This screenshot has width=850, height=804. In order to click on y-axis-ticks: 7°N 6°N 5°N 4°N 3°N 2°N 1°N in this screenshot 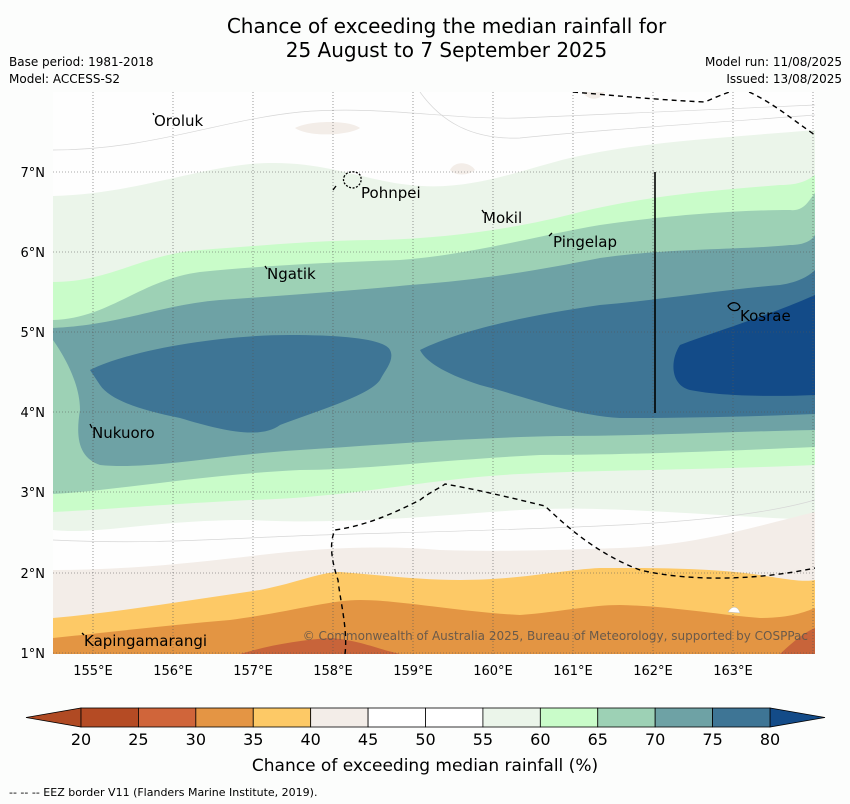, I will do `click(33, 414)`.